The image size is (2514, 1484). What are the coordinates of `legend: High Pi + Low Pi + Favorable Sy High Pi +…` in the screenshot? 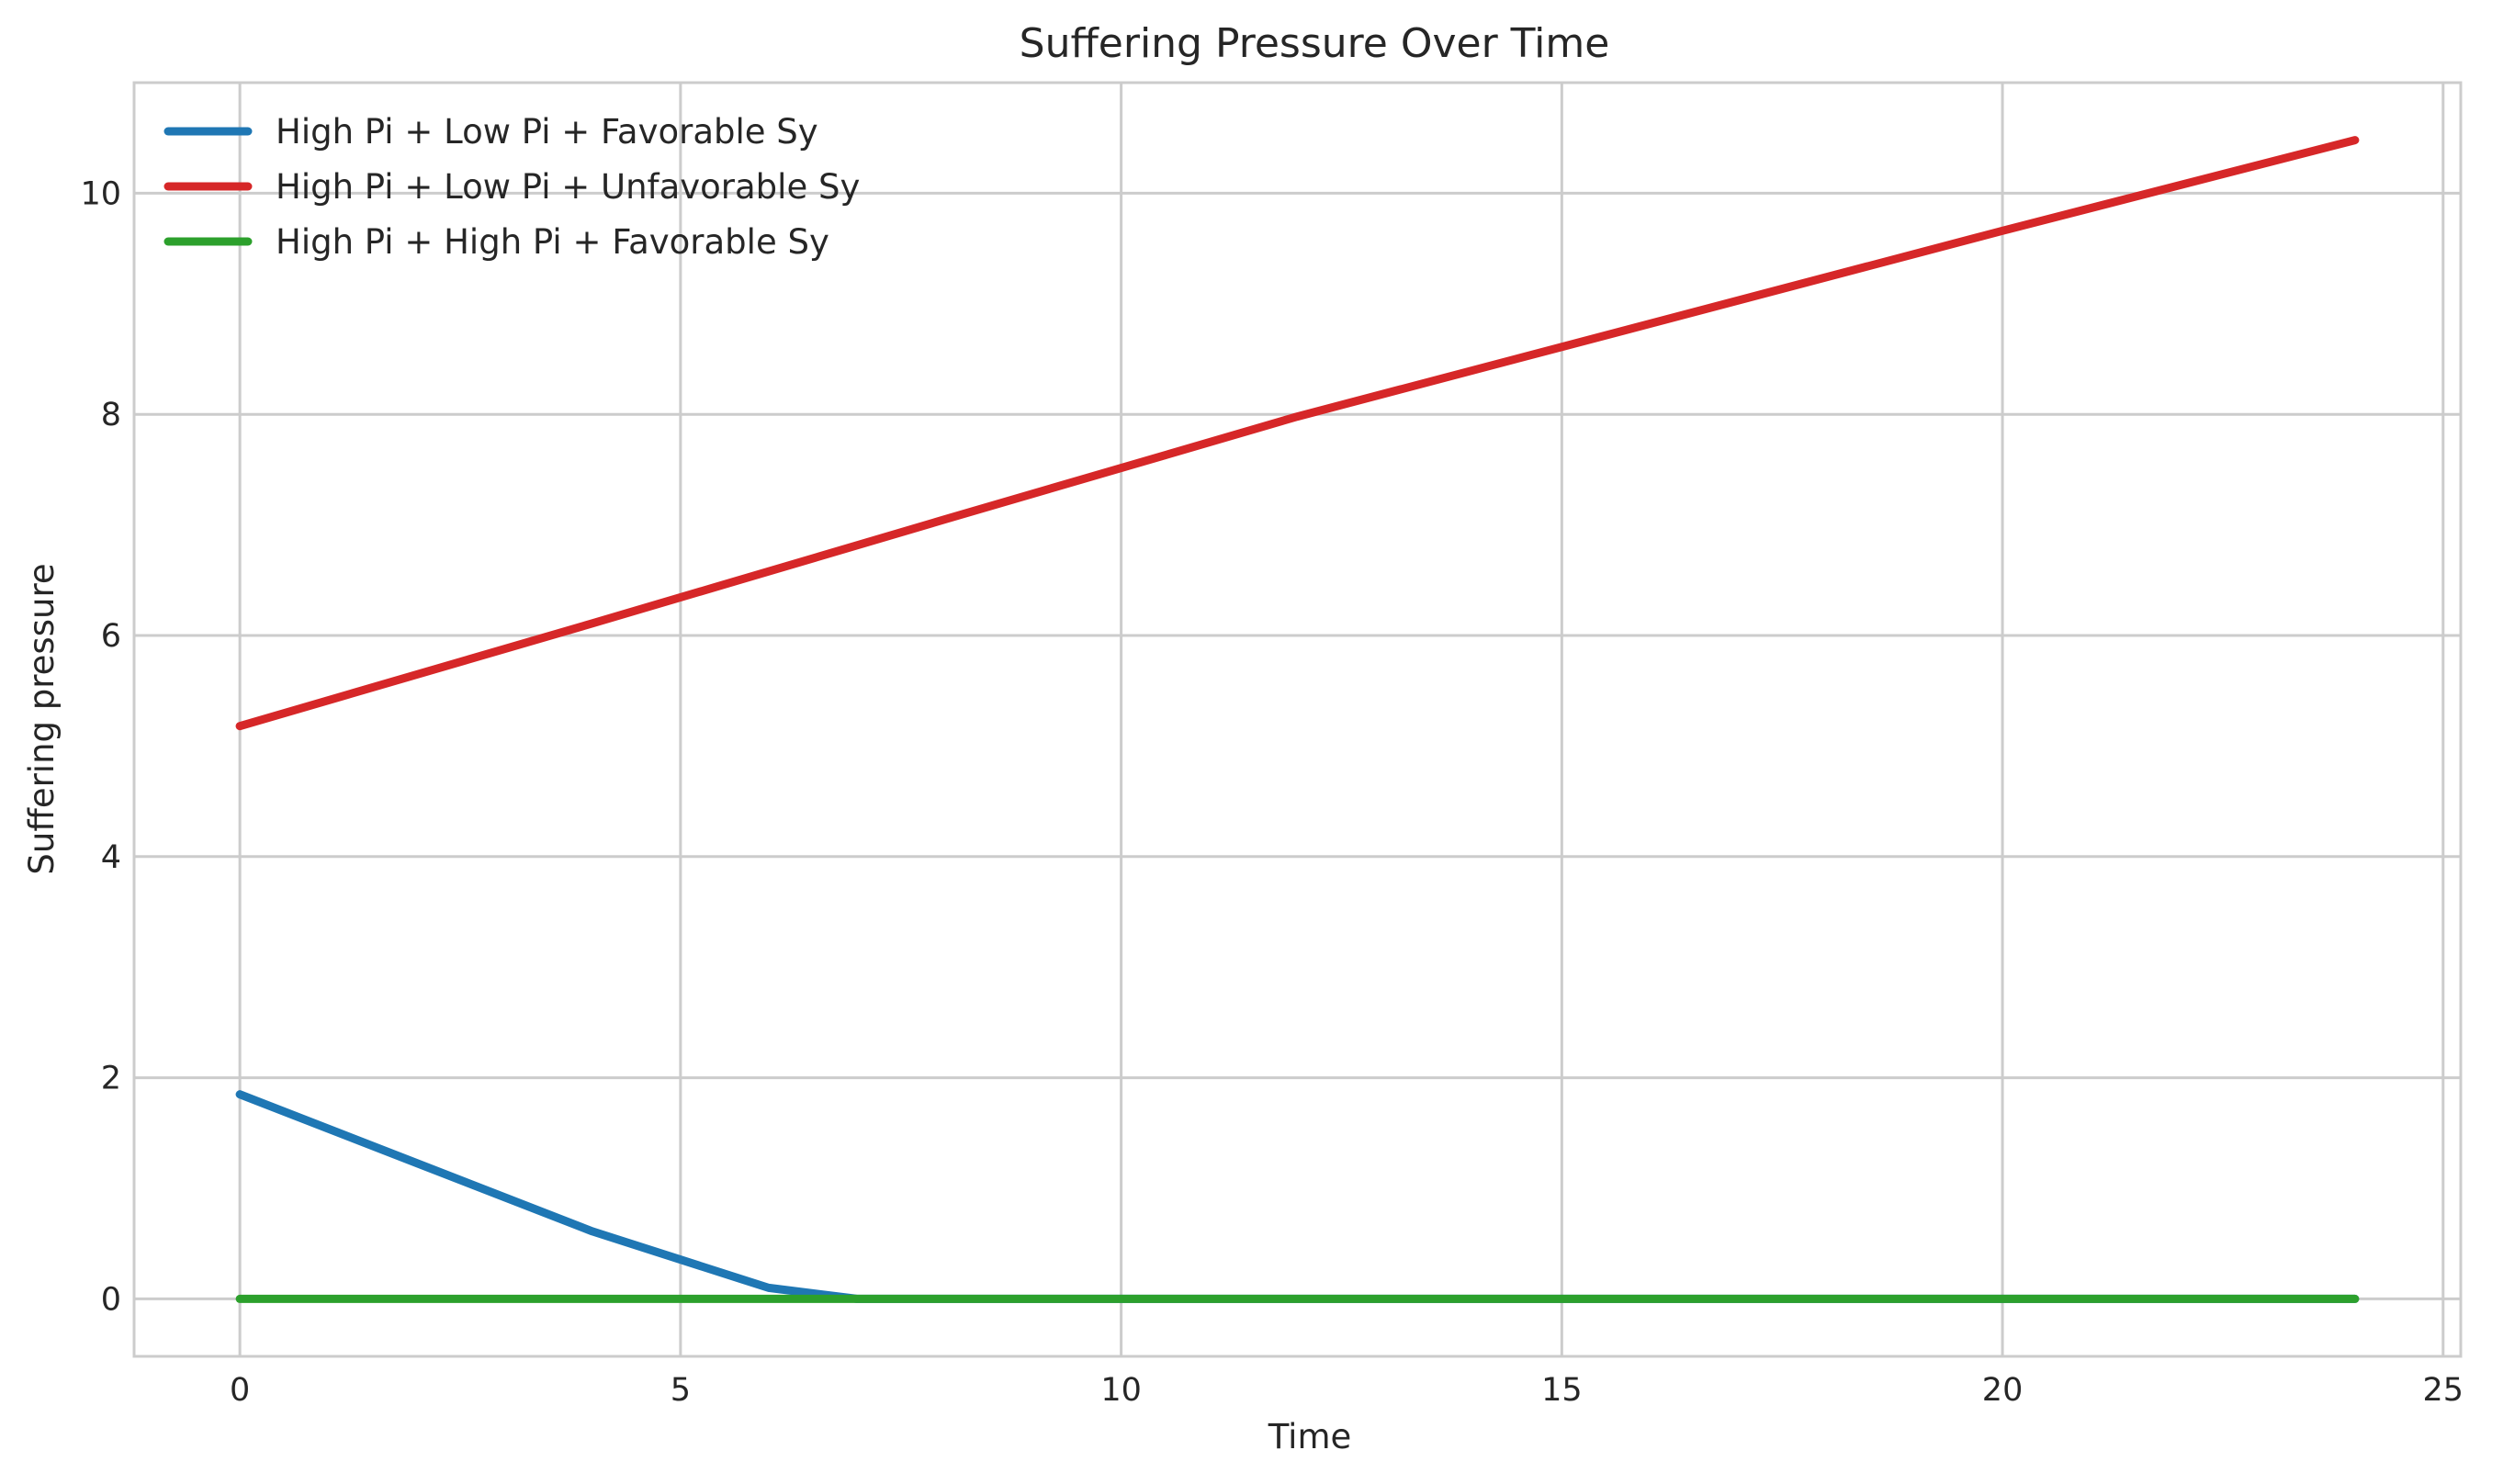 It's located at (511, 187).